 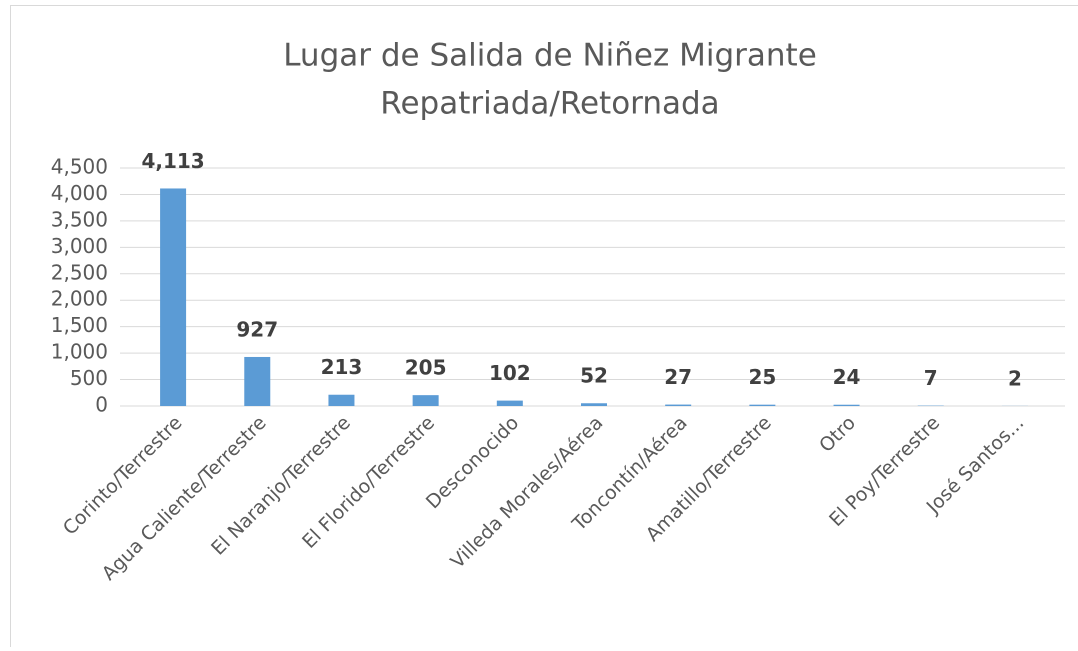 What do you see at coordinates (79, 193) in the screenshot?
I see `y-tick-label: 4,000` at bounding box center [79, 193].